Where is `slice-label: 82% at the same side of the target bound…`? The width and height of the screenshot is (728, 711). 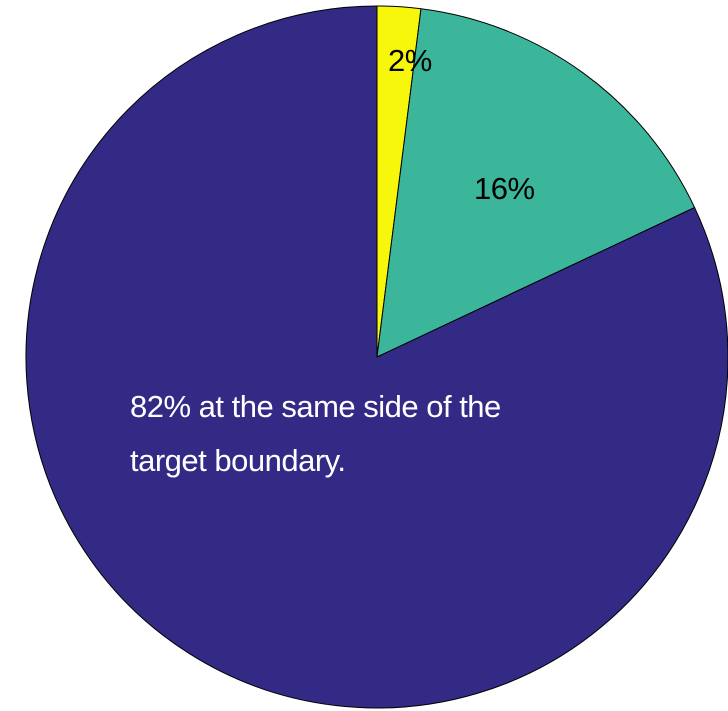
slice-label: 82% at the same side of the target bound… is located at coordinates (315, 433).